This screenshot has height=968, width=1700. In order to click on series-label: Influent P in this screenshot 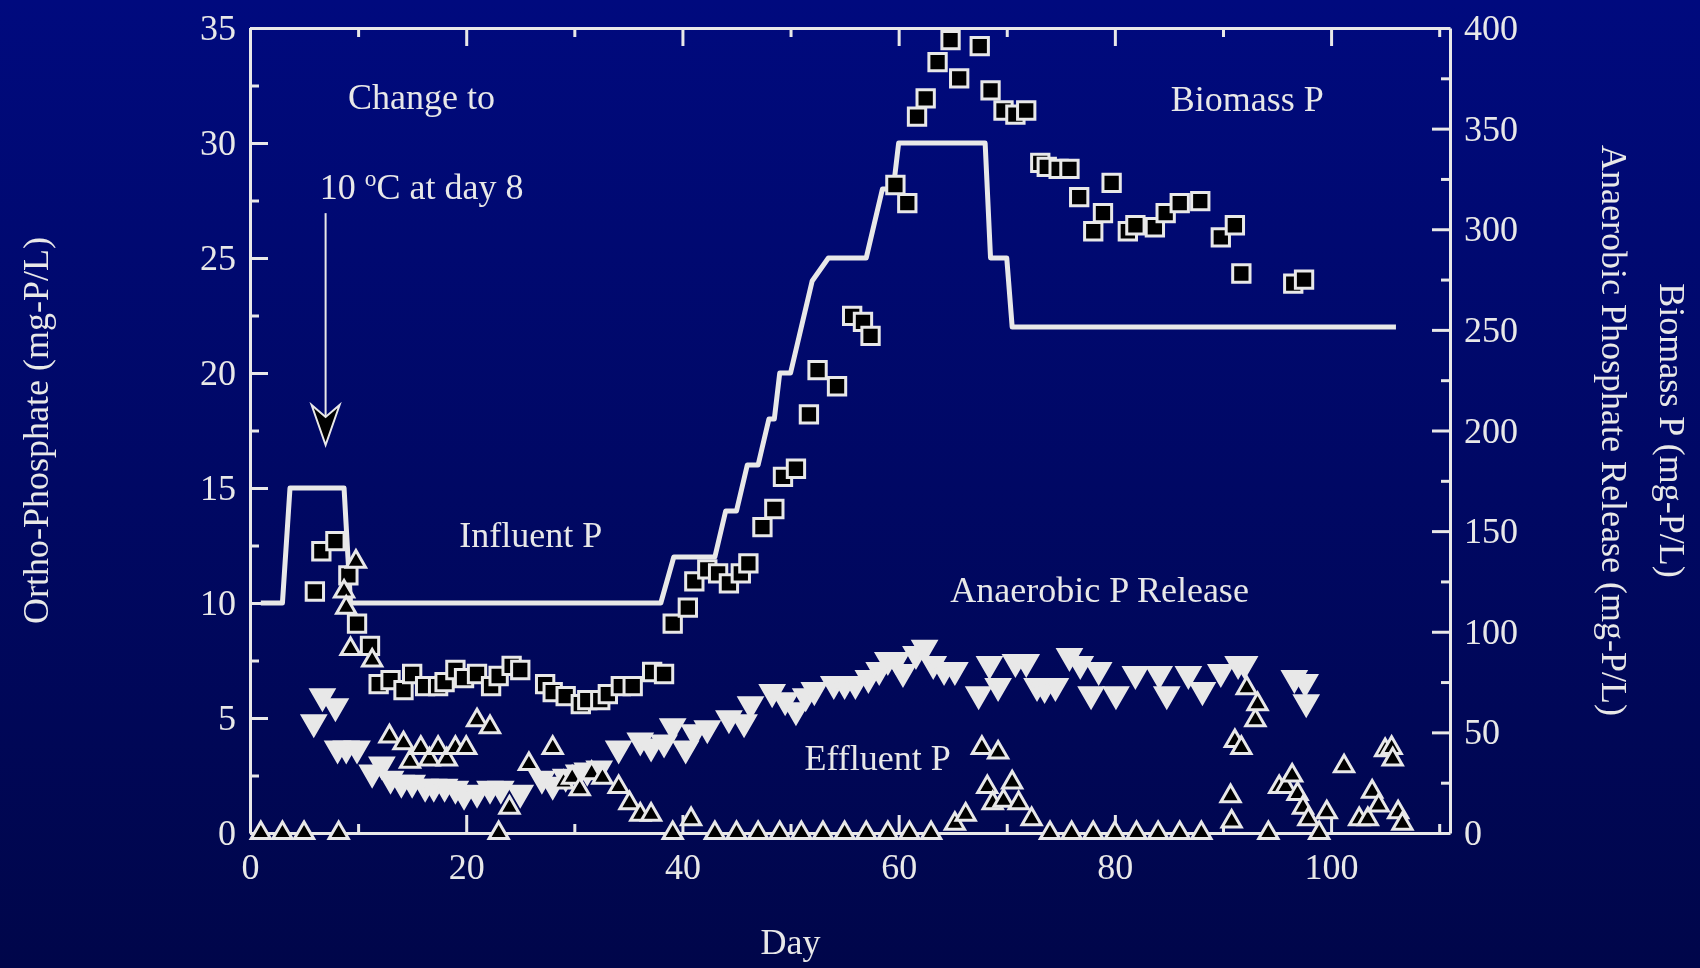, I will do `click(531, 535)`.